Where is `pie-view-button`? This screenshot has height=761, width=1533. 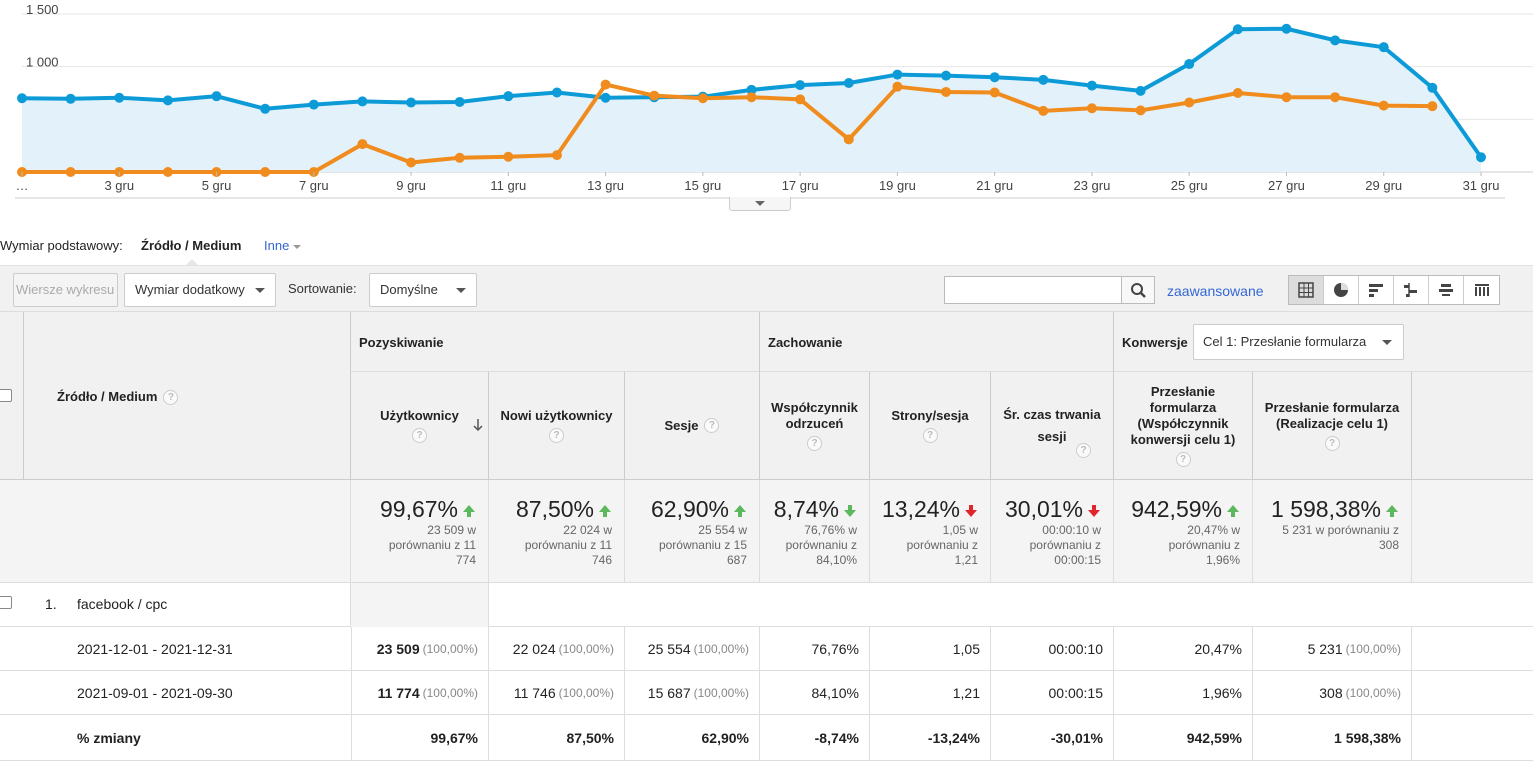 pie-view-button is located at coordinates (1341, 290).